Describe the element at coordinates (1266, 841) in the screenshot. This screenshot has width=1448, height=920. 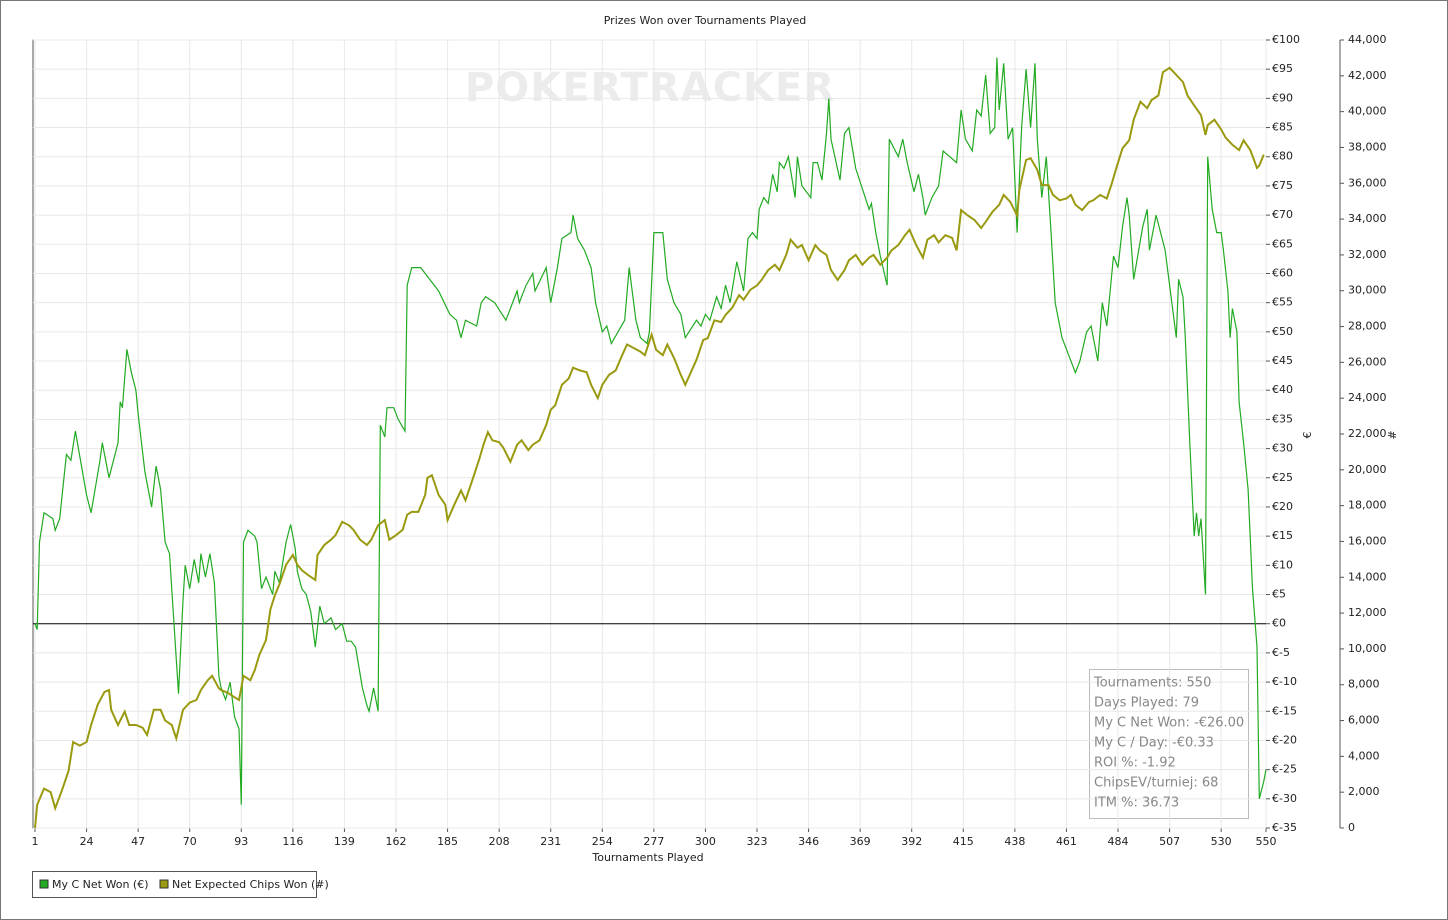
I see `x-tick-label: 550` at that location.